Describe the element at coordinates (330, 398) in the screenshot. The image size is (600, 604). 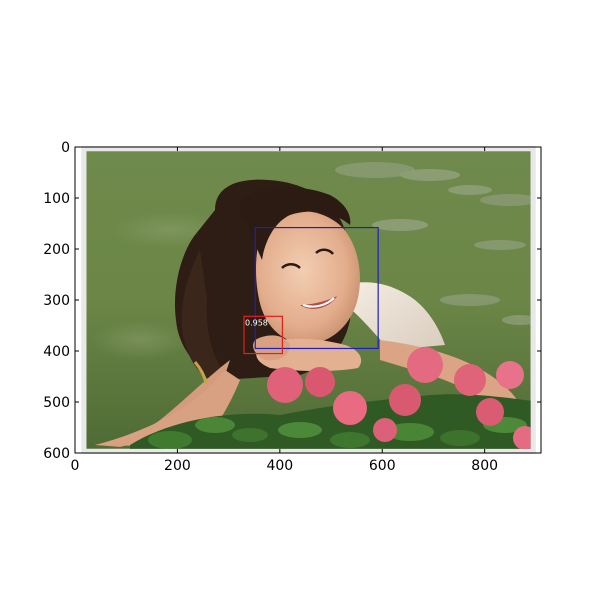
I see `flowers` at that location.